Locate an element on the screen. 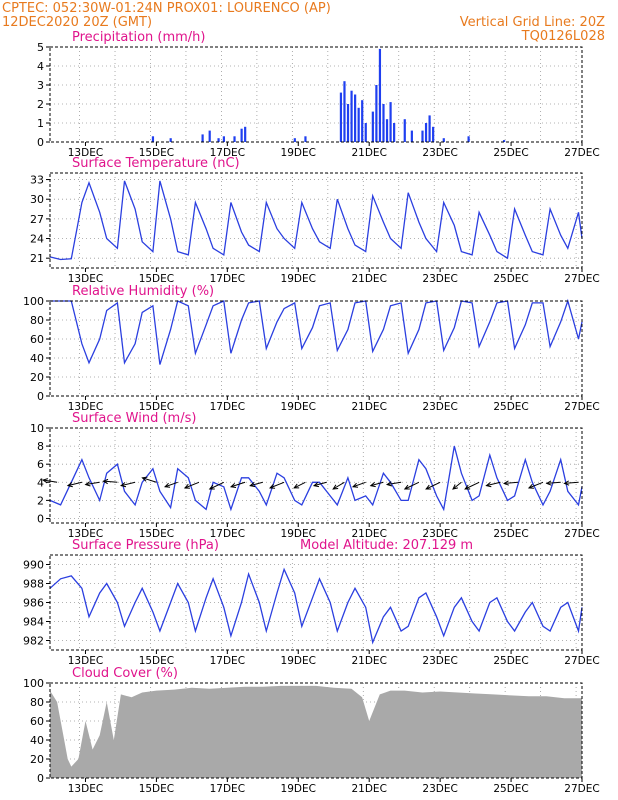 This screenshot has height=800, width=618. y-tick-label: 4 is located at coordinates (40, 66).